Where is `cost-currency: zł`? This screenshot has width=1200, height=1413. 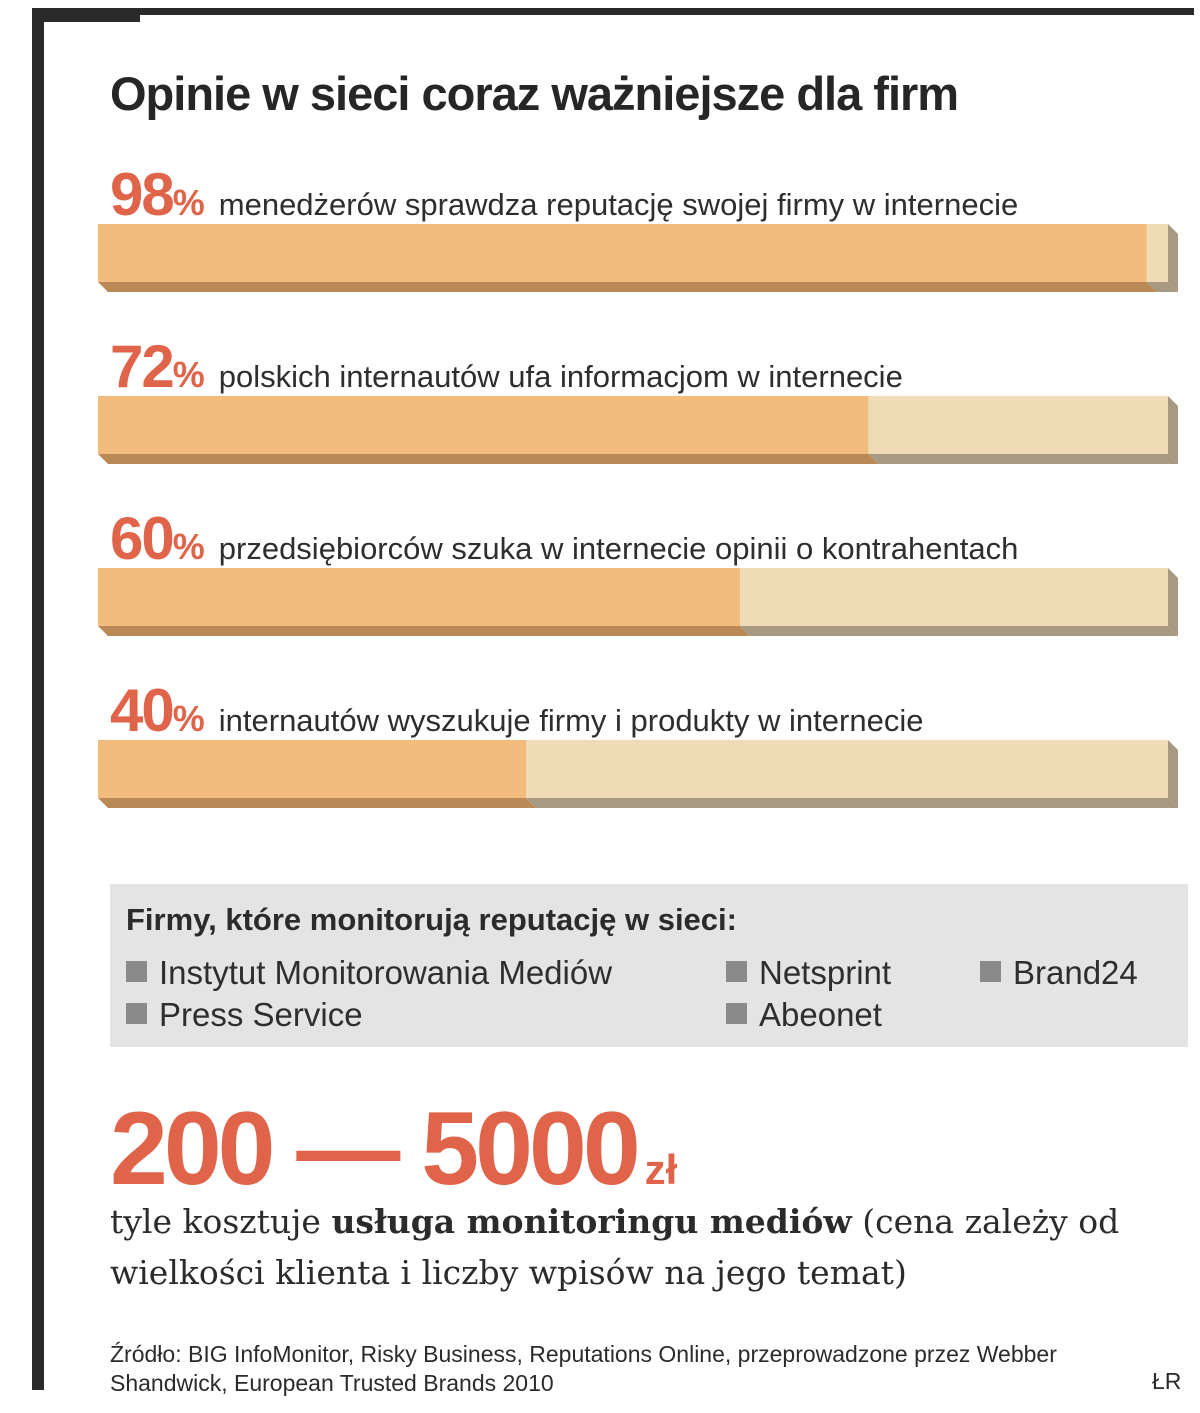
cost-currency: zł is located at coordinates (661, 1169).